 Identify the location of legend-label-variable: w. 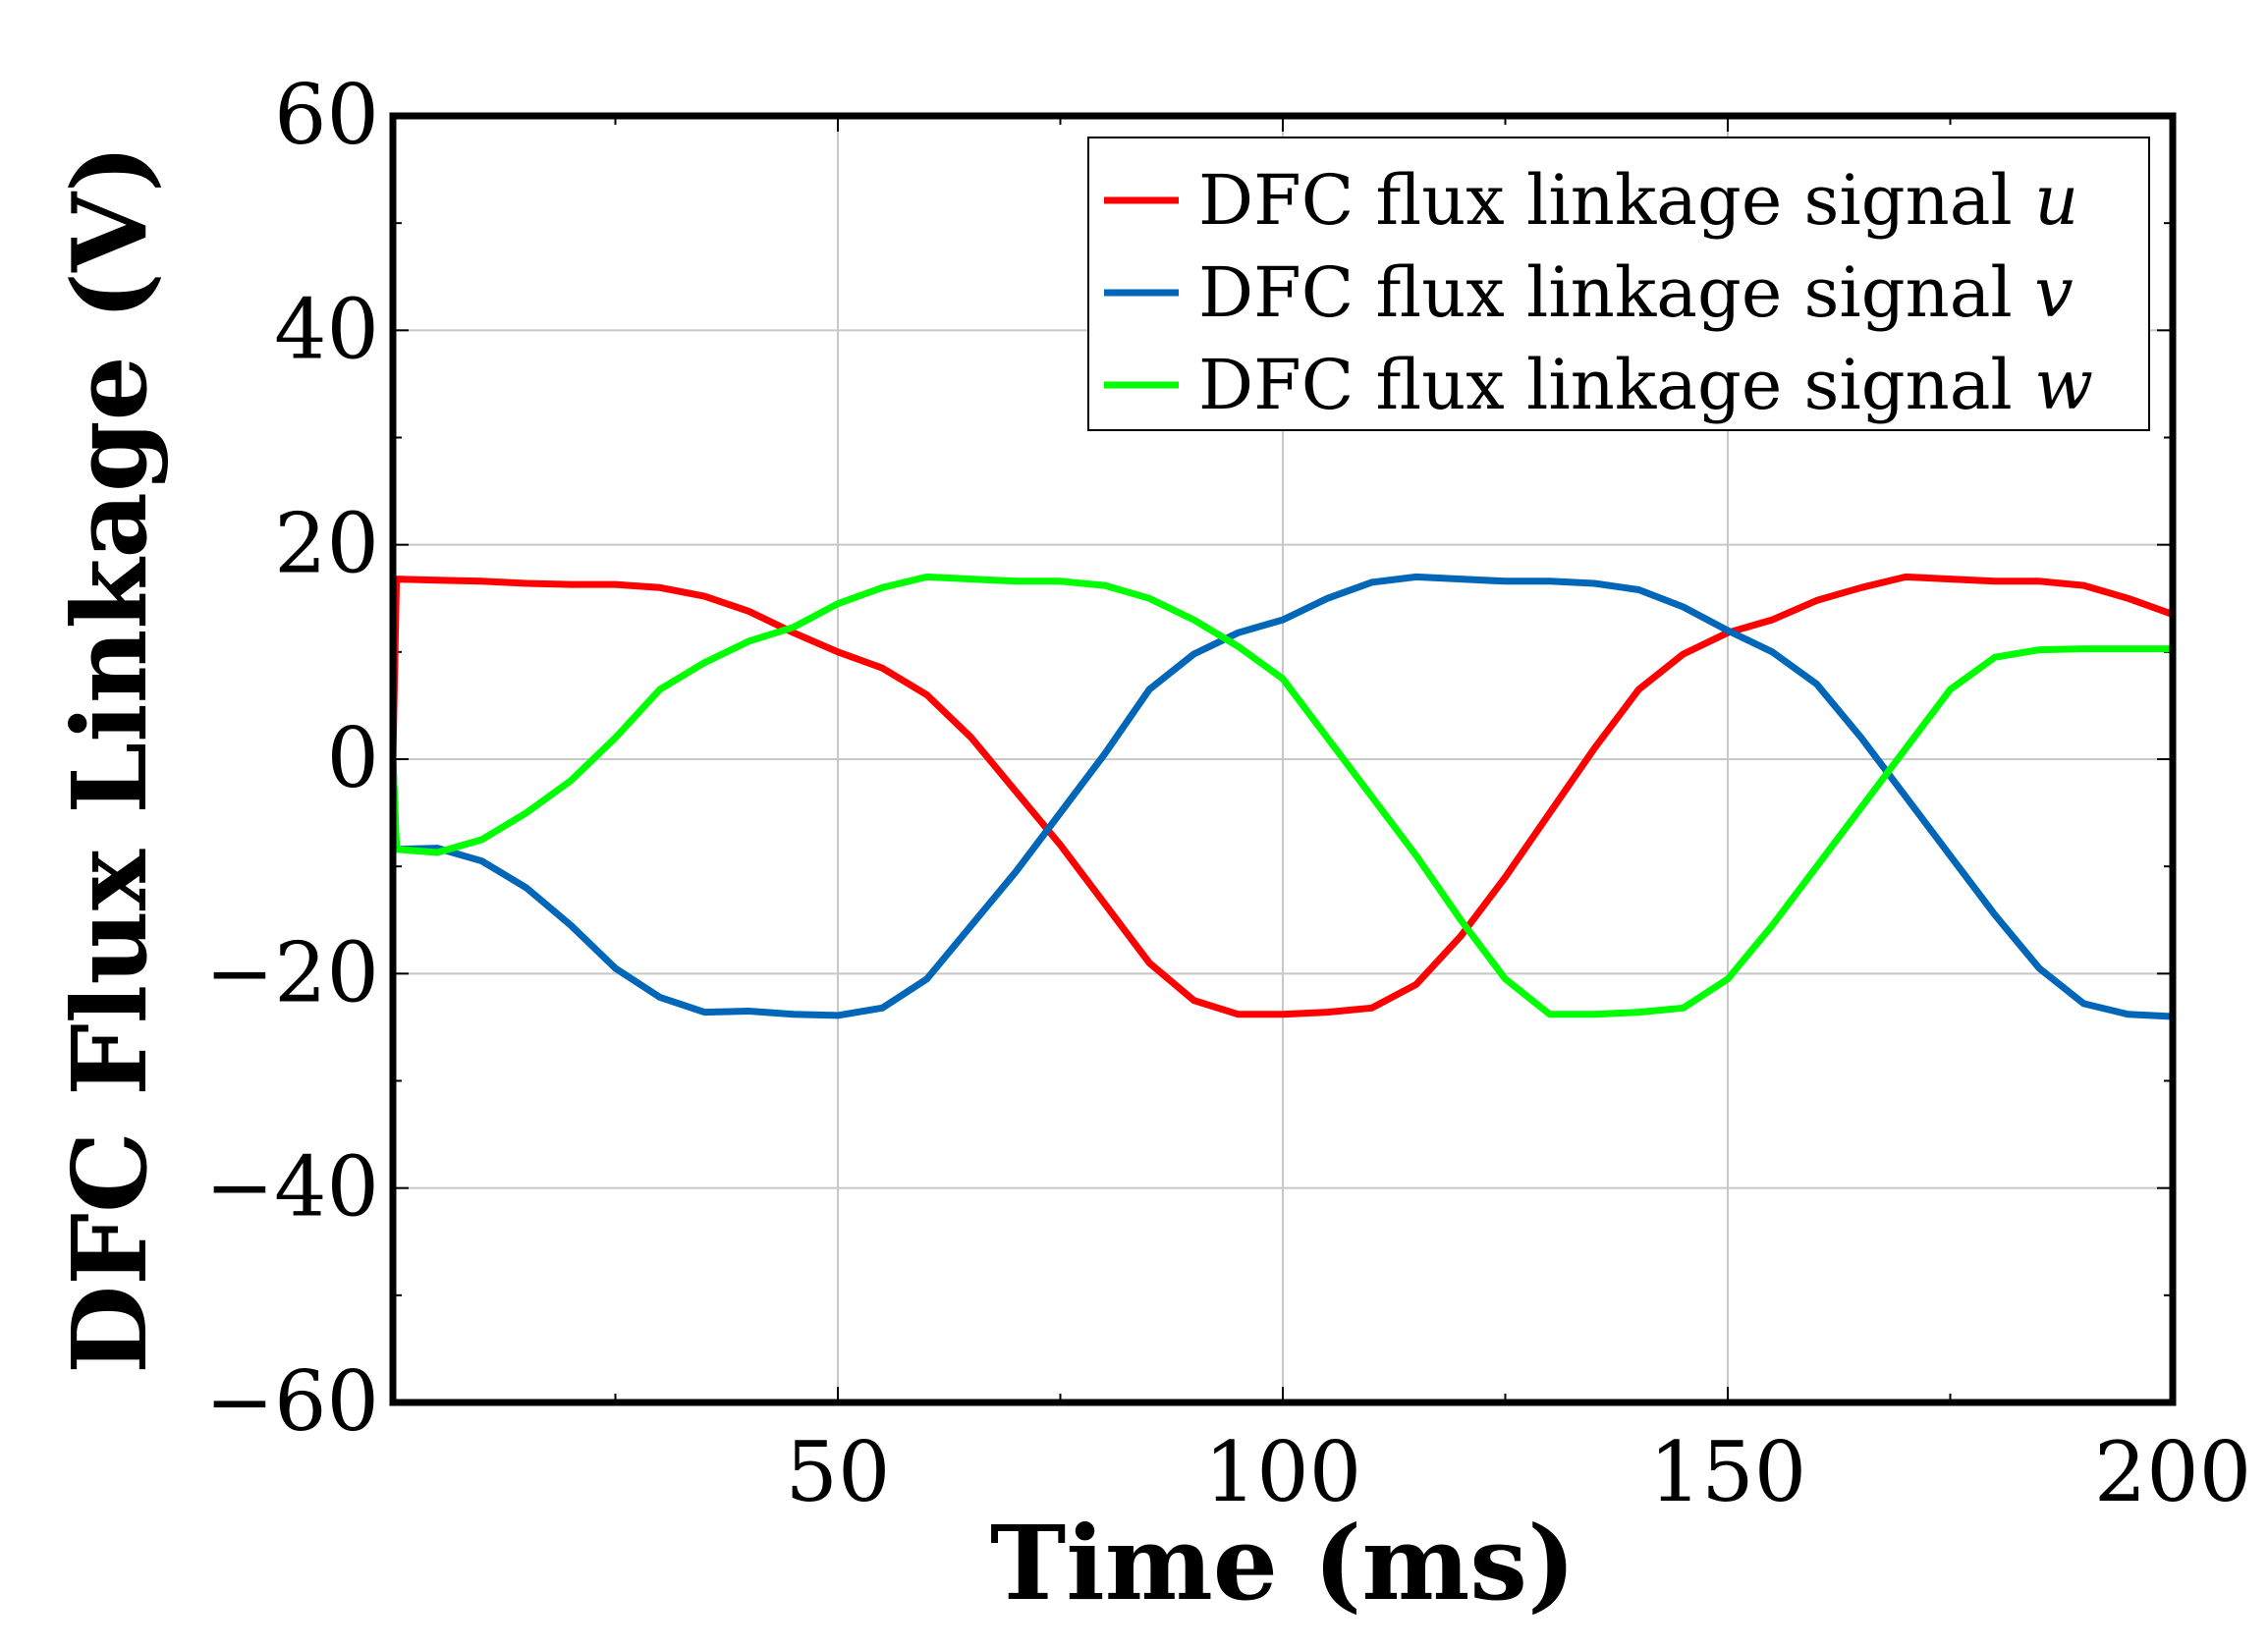
(2063, 385).